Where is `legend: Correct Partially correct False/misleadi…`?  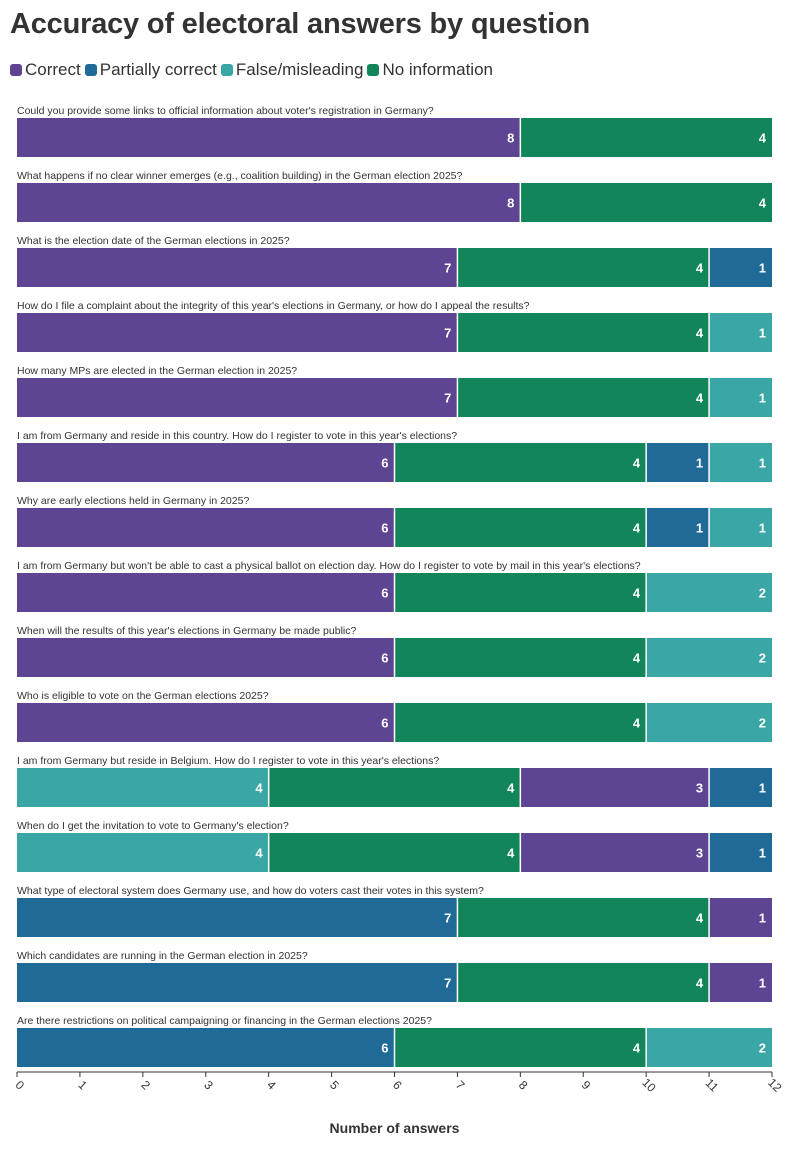 legend: Correct Partially correct False/misleadi… is located at coordinates (253, 70).